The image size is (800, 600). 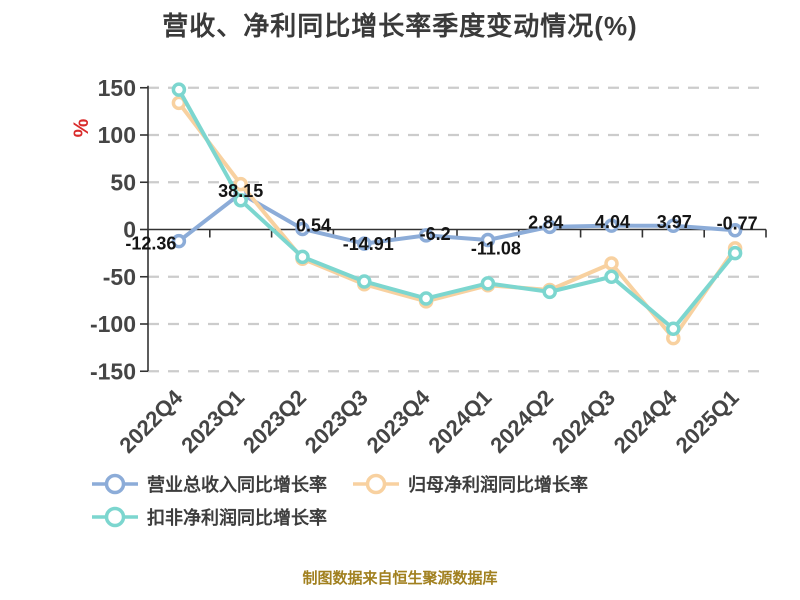 What do you see at coordinates (707, 421) in the screenshot?
I see `x-tick-label: 2025Q1` at bounding box center [707, 421].